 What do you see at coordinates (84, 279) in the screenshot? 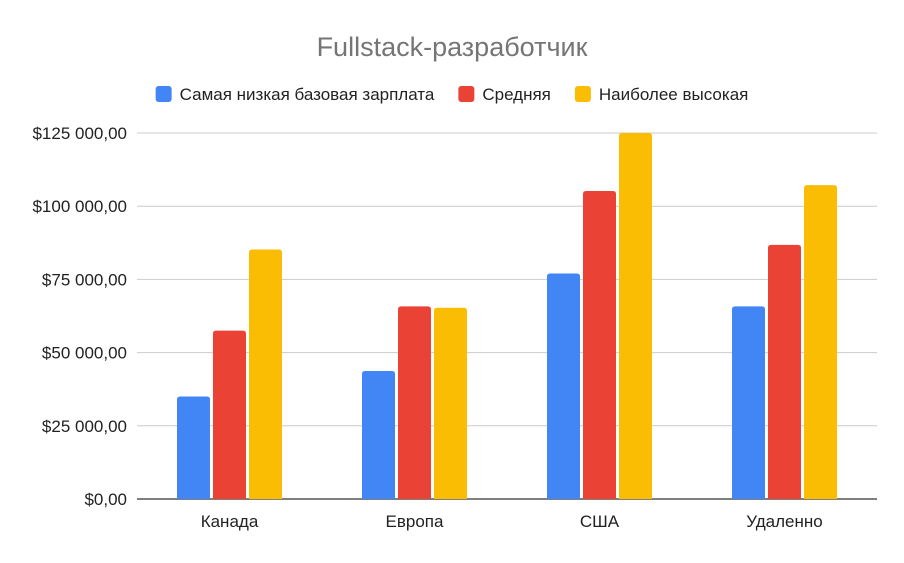
I see `y-tick-label: $75 000,00` at bounding box center [84, 279].